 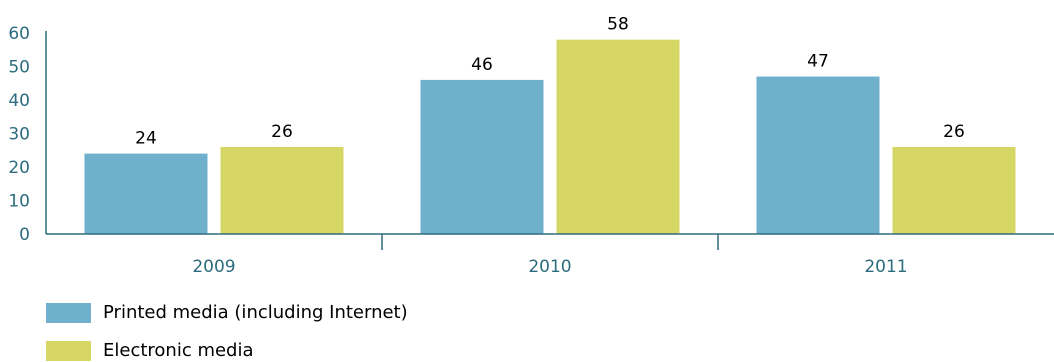 What do you see at coordinates (146, 139) in the screenshot?
I see `data-label: 24` at bounding box center [146, 139].